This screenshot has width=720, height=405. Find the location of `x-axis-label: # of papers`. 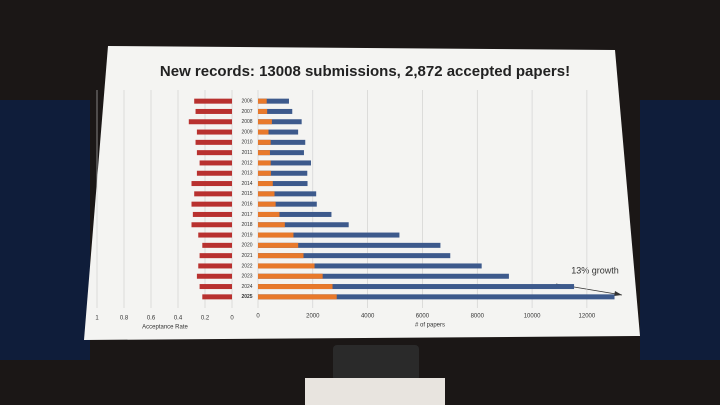

x-axis-label: # of papers is located at coordinates (430, 326).